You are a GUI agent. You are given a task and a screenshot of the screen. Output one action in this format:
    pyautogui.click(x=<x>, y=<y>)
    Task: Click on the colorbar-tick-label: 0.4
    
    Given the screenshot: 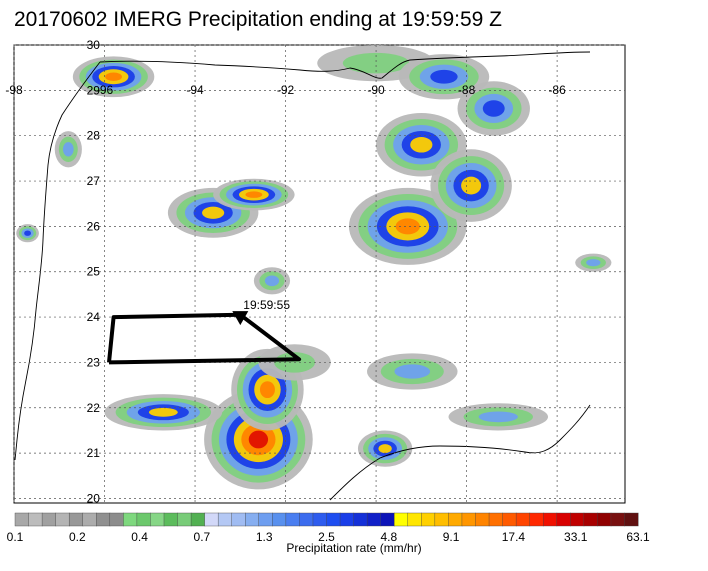 What is the action you would take?
    pyautogui.click(x=139, y=537)
    